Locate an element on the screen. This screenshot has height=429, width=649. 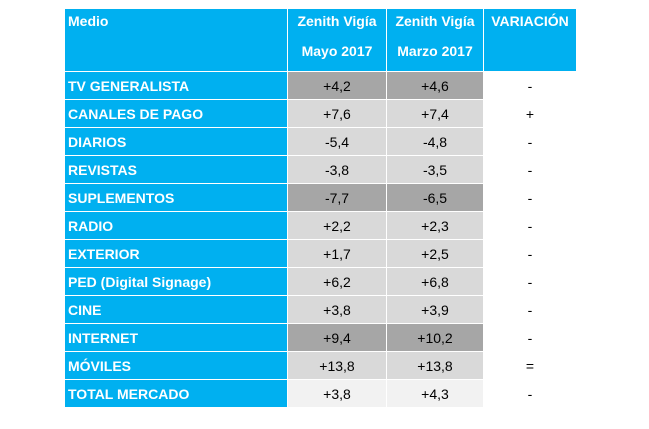
table-row: MÓVILES +13,8 +13,8 = is located at coordinates (320, 365).